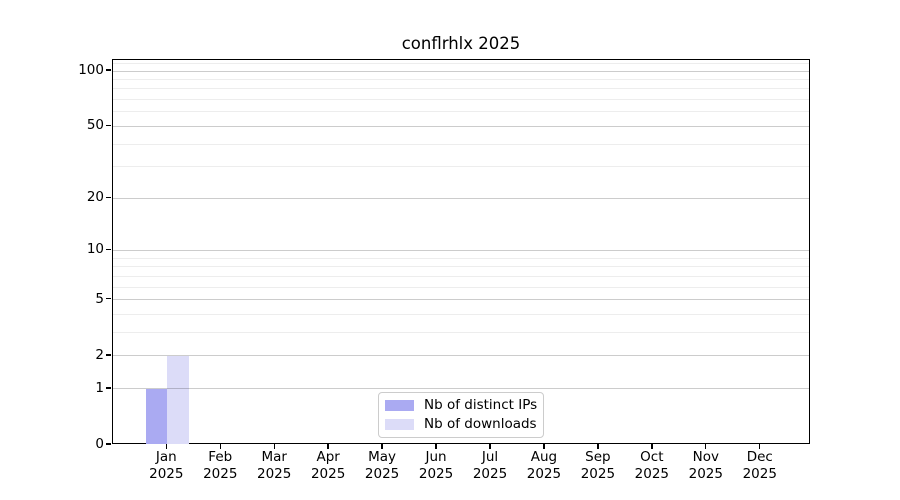 Image resolution: width=900 pixels, height=500 pixels. What do you see at coordinates (328, 446) in the screenshot?
I see `x-tick-apr-2025` at bounding box center [328, 446].